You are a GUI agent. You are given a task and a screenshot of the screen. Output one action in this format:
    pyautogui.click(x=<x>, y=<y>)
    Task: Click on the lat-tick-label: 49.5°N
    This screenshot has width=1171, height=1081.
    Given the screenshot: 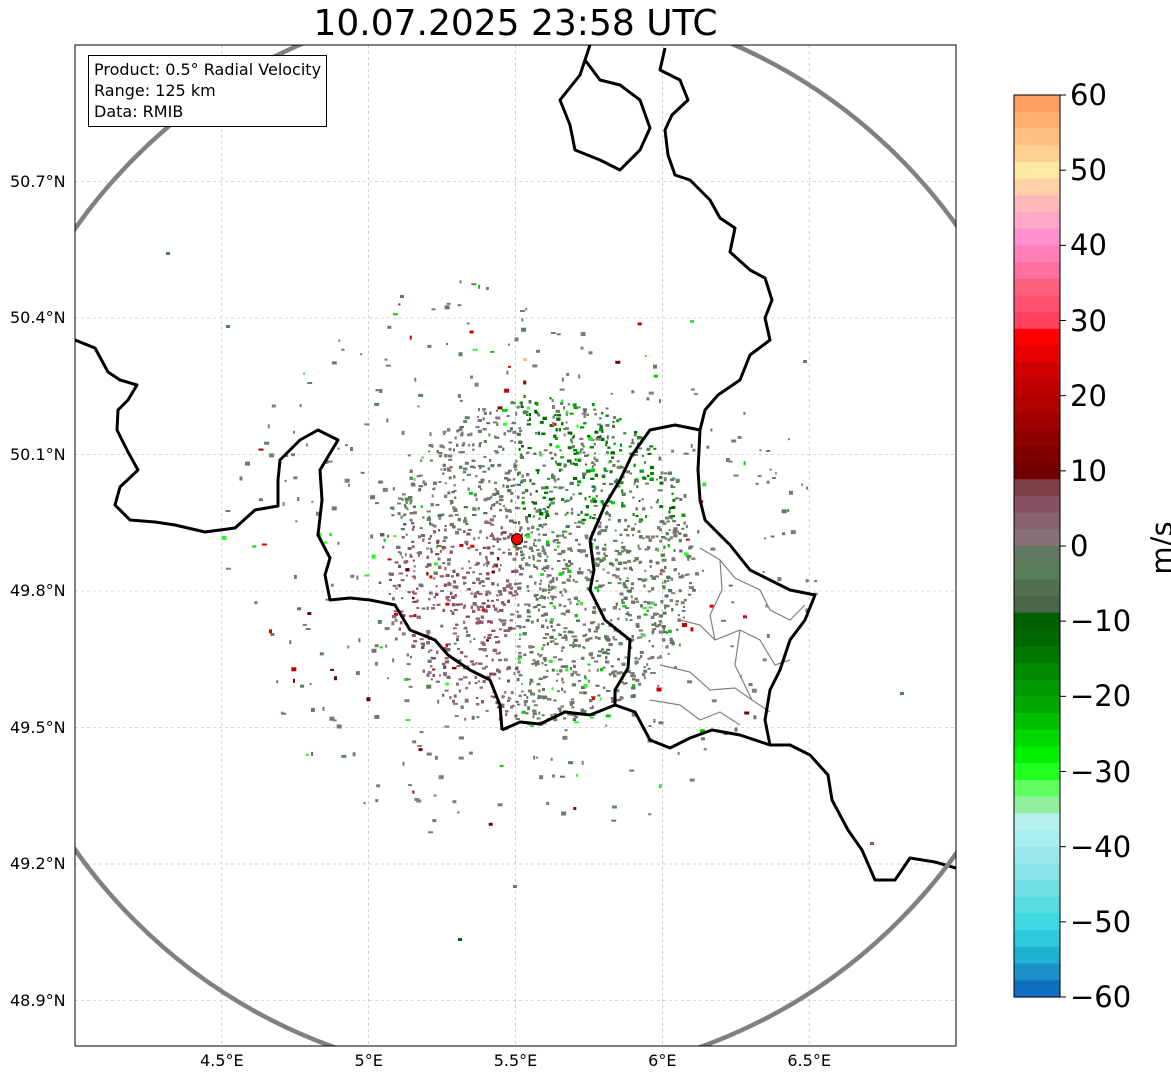 What is the action you would take?
    pyautogui.click(x=38, y=727)
    